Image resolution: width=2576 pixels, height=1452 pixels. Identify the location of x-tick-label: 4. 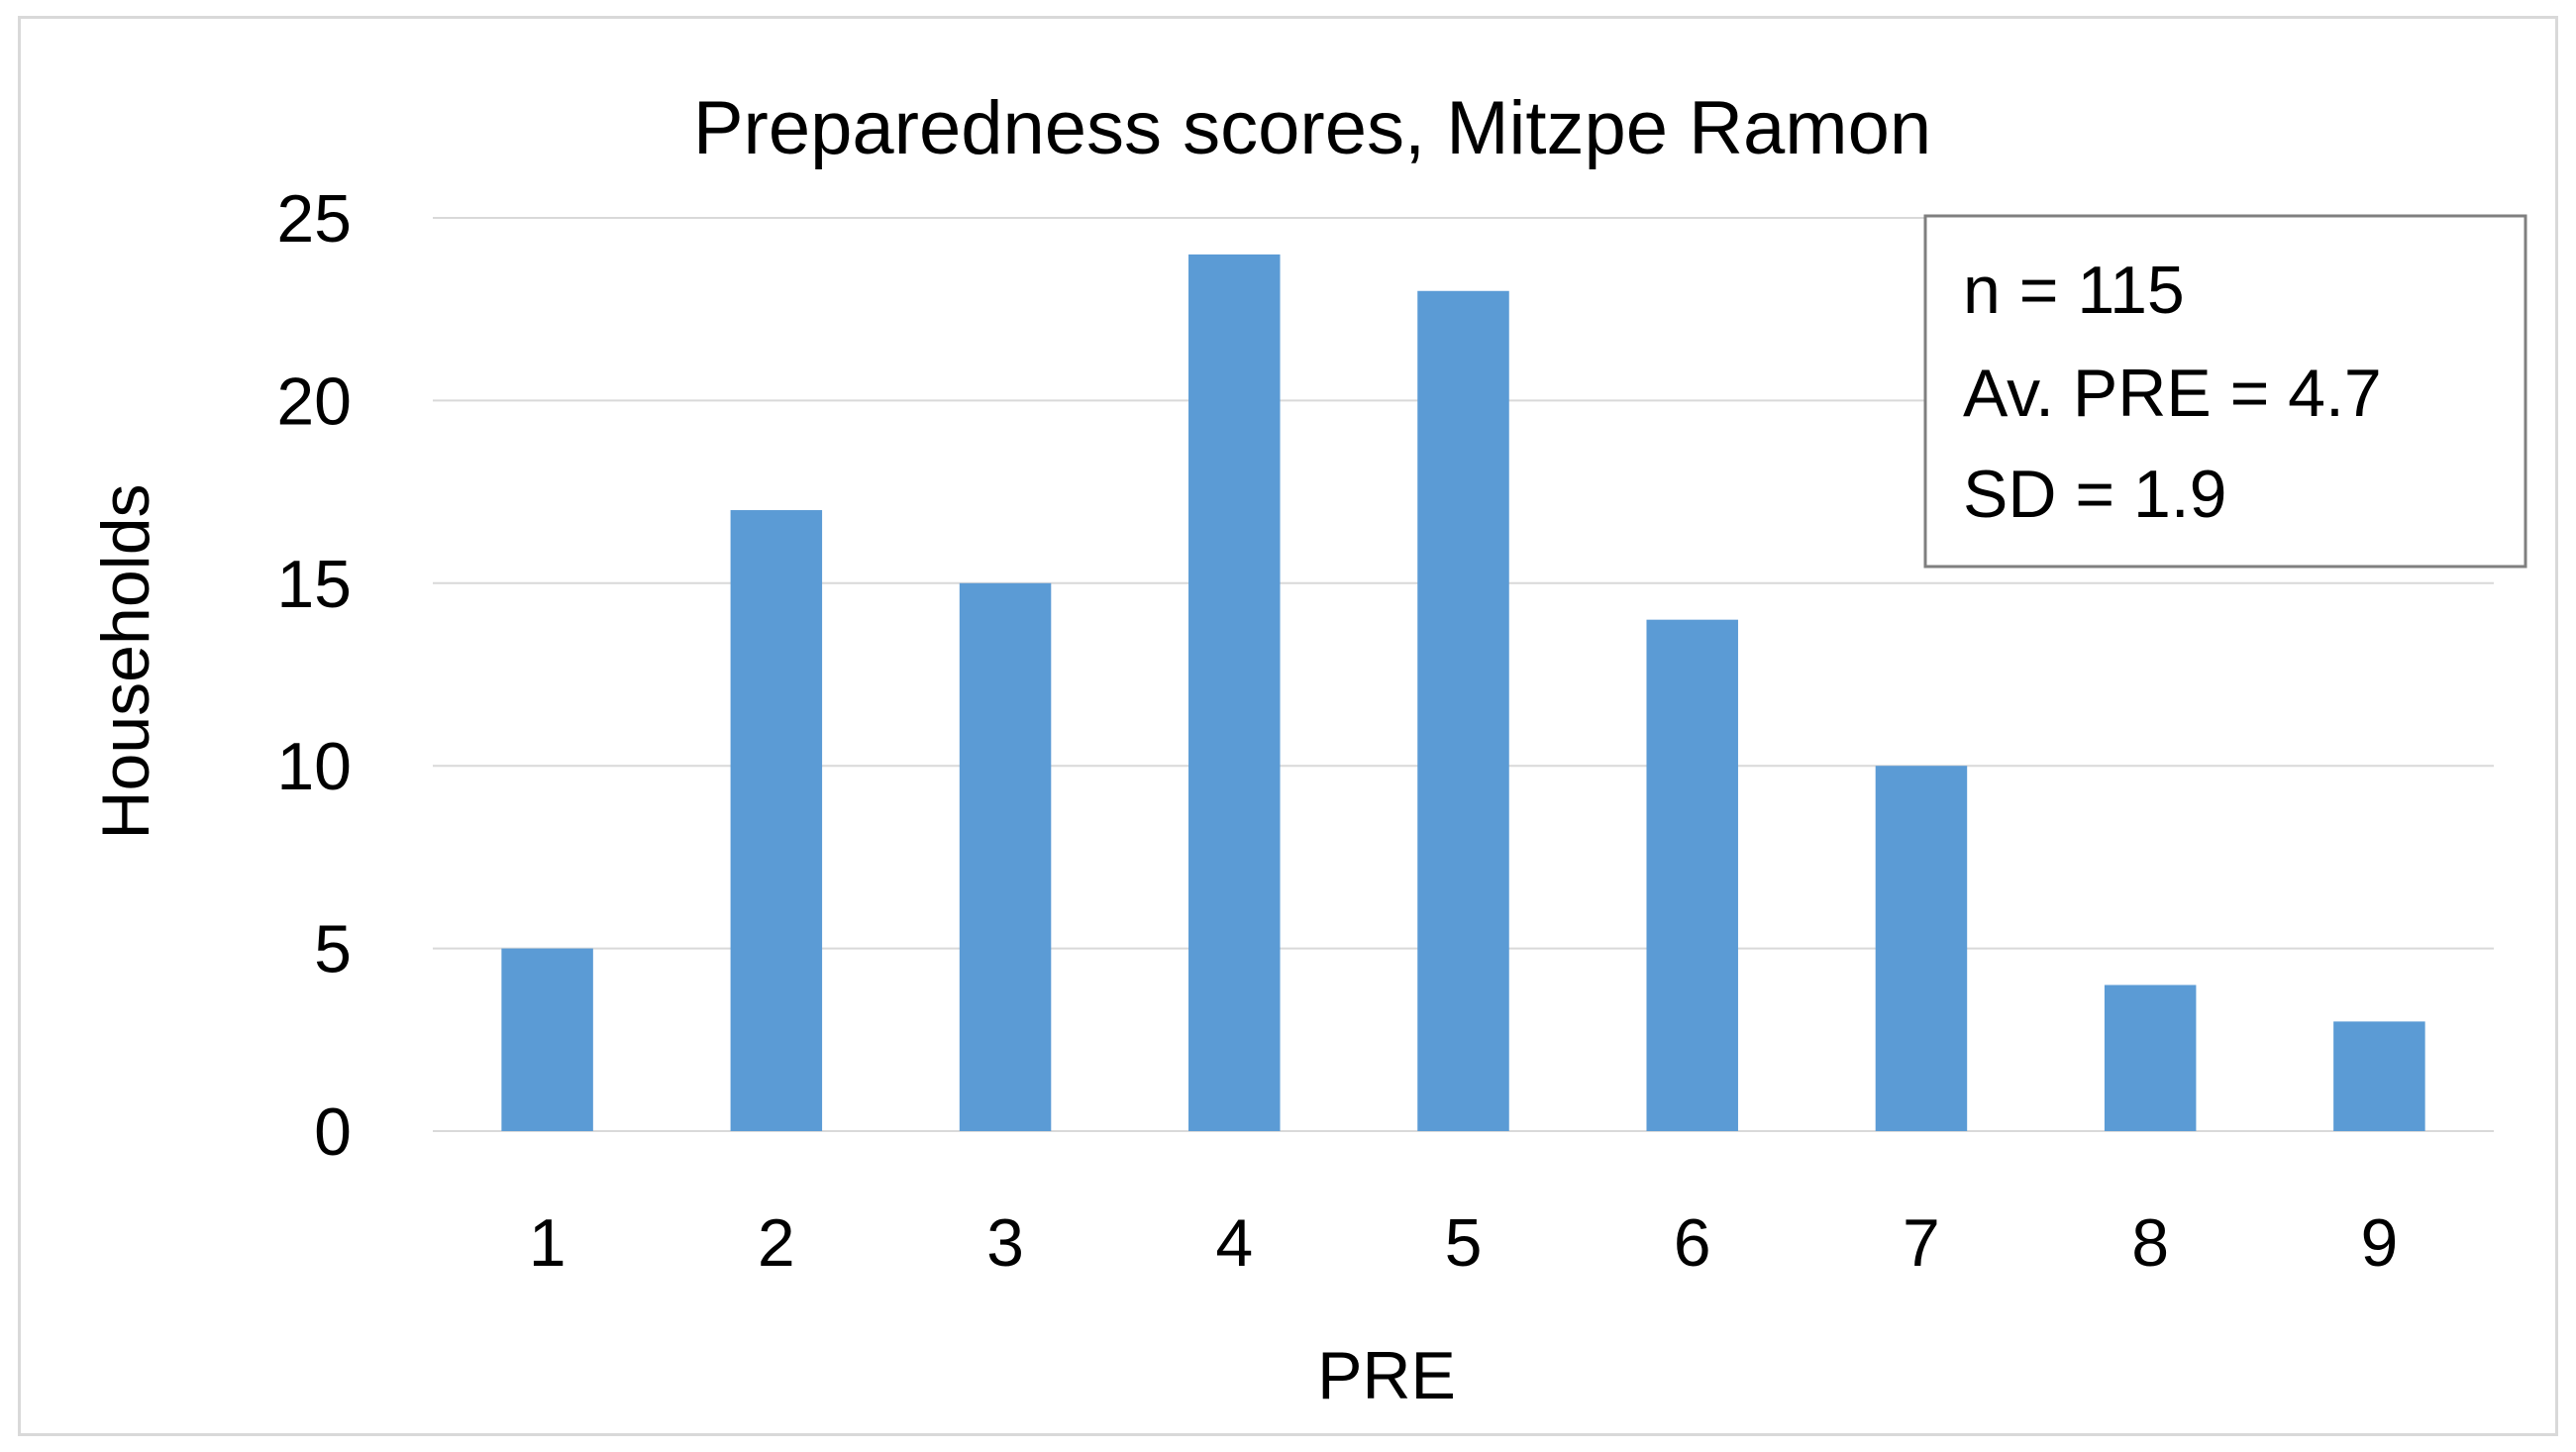
(1234, 1243).